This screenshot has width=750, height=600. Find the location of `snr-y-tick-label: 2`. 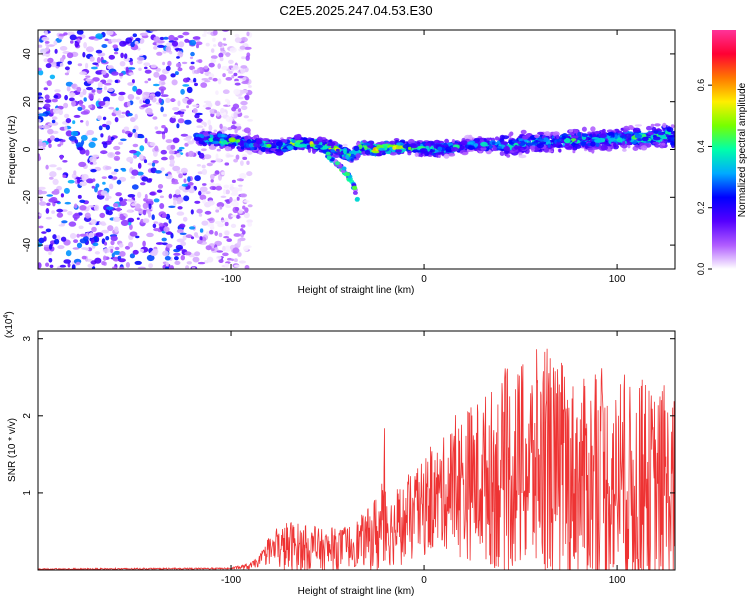

snr-y-tick-label: 2 is located at coordinates (27, 416).